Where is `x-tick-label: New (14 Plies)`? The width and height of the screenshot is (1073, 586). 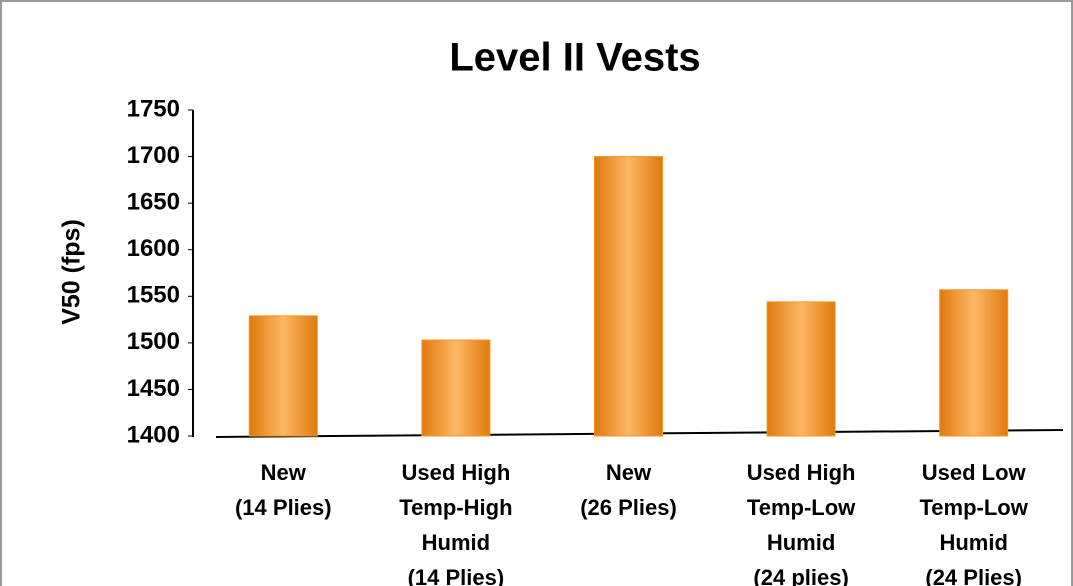 x-tick-label: New (14 Plies) is located at coordinates (283, 490).